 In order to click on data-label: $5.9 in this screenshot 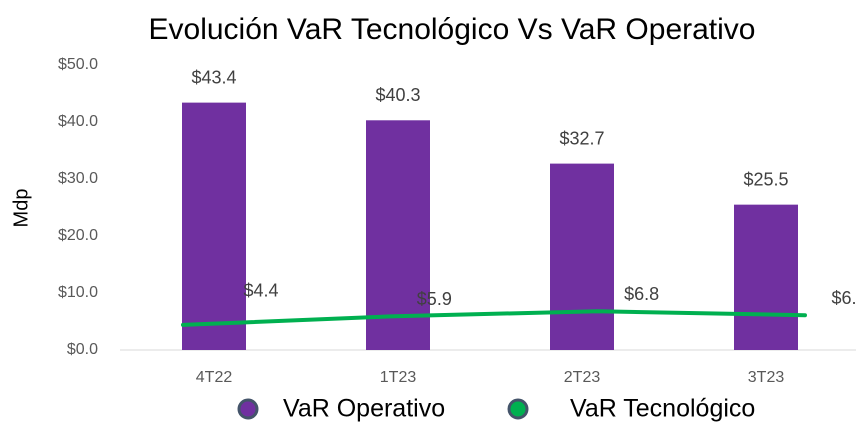, I will do `click(434, 299)`.